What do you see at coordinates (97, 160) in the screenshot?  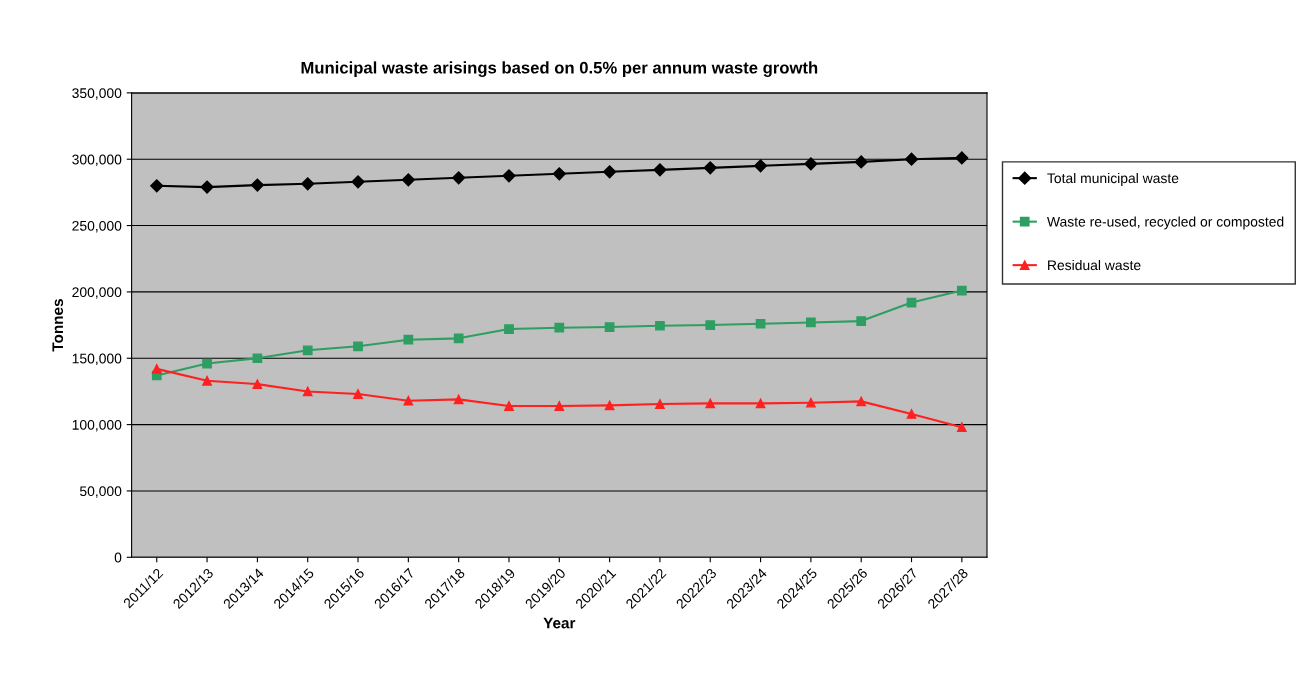 I see `y-tick-label: 300,000` at bounding box center [97, 160].